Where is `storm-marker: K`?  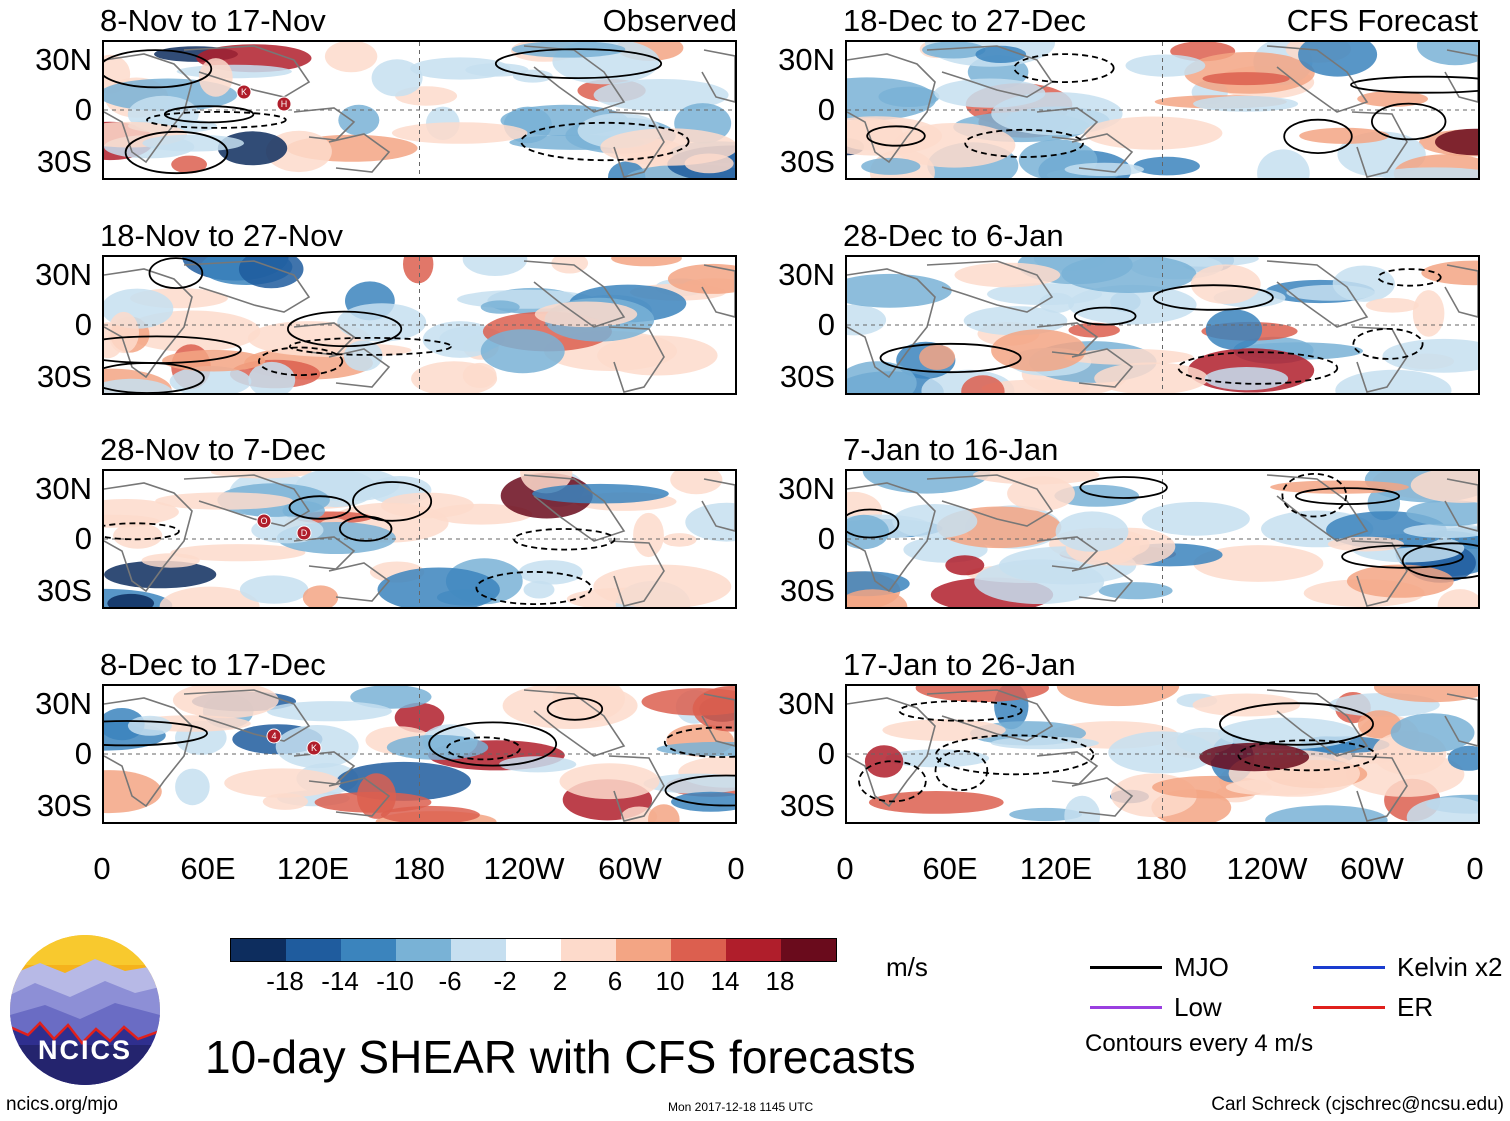 storm-marker: K is located at coordinates (314, 748).